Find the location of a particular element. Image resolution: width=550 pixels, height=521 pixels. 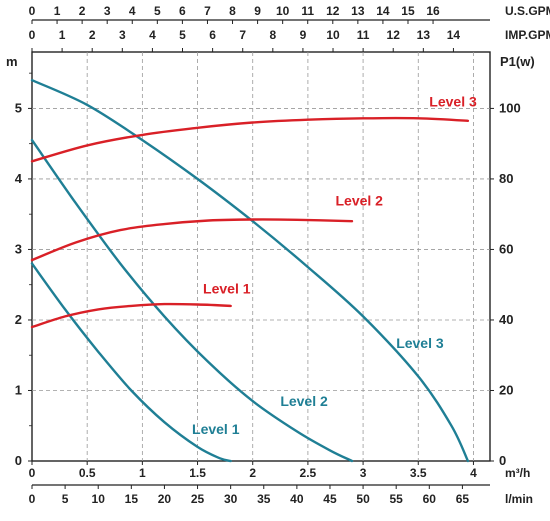

top-usgpm-tick-label: 13 is located at coordinates (358, 11).